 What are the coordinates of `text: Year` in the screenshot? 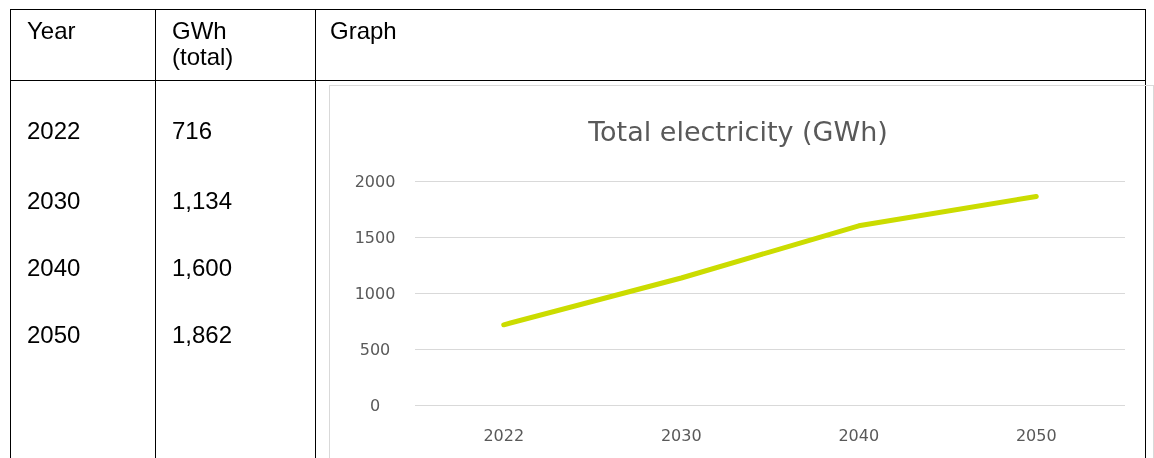 It's located at (51, 30).